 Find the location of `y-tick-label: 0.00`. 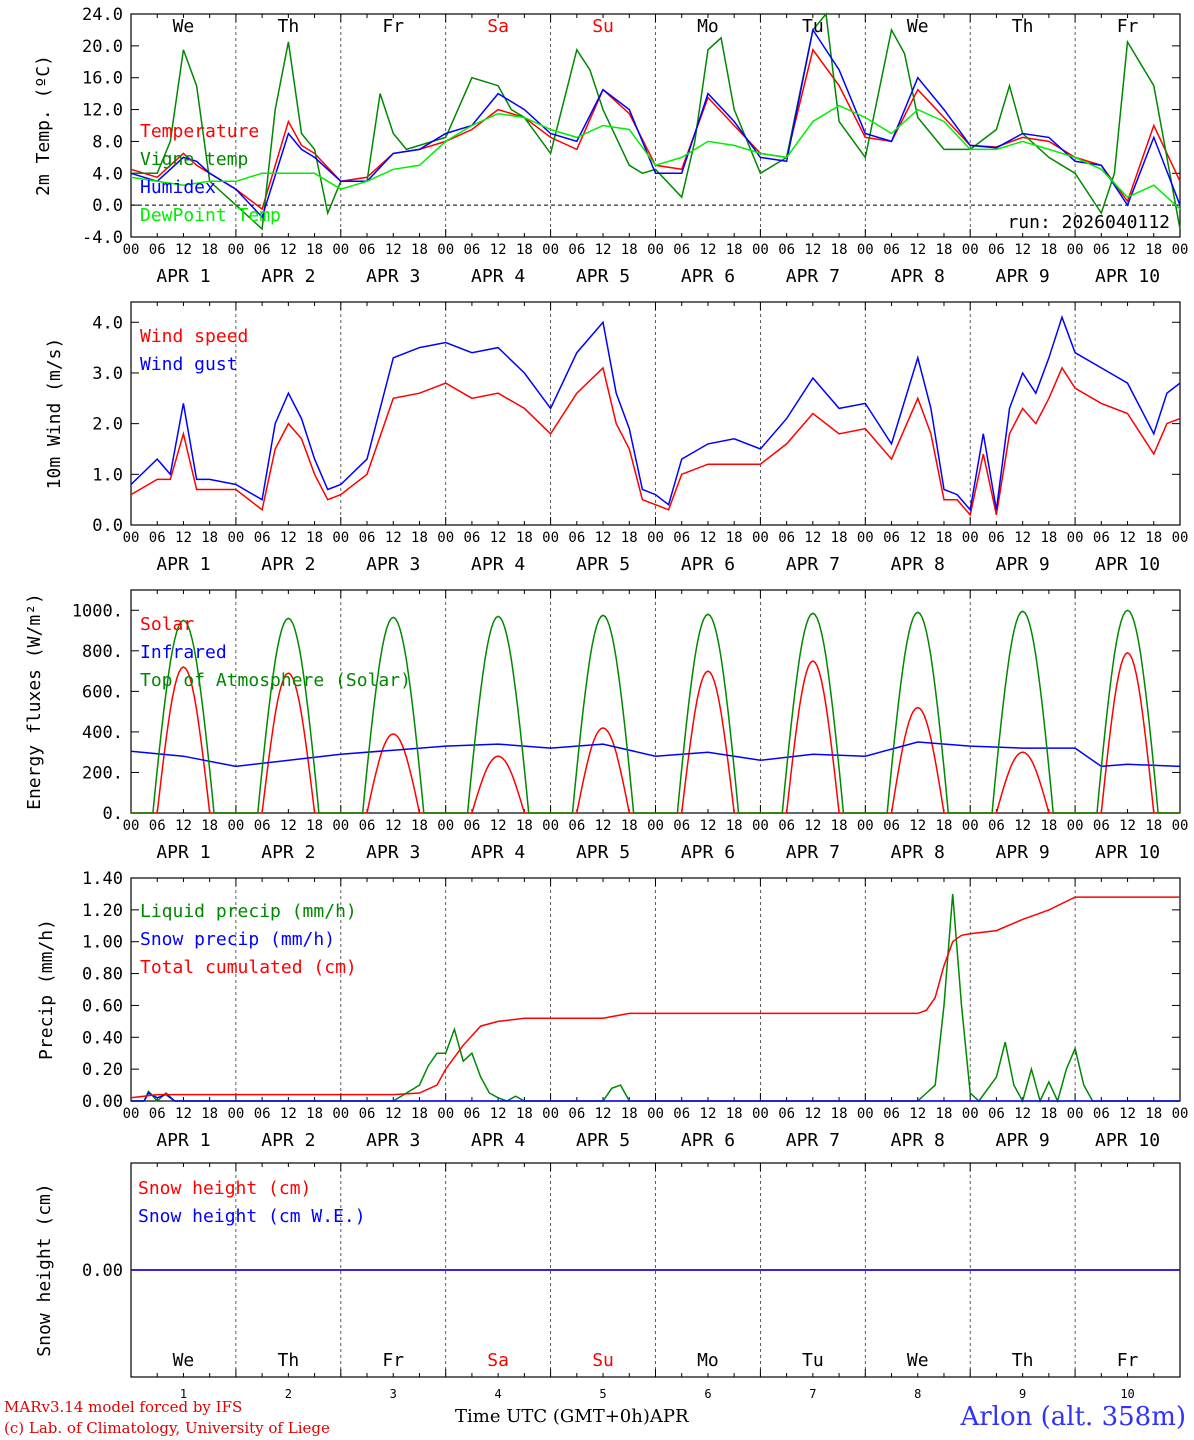

y-tick-label: 0.00 is located at coordinates (102, 1102).